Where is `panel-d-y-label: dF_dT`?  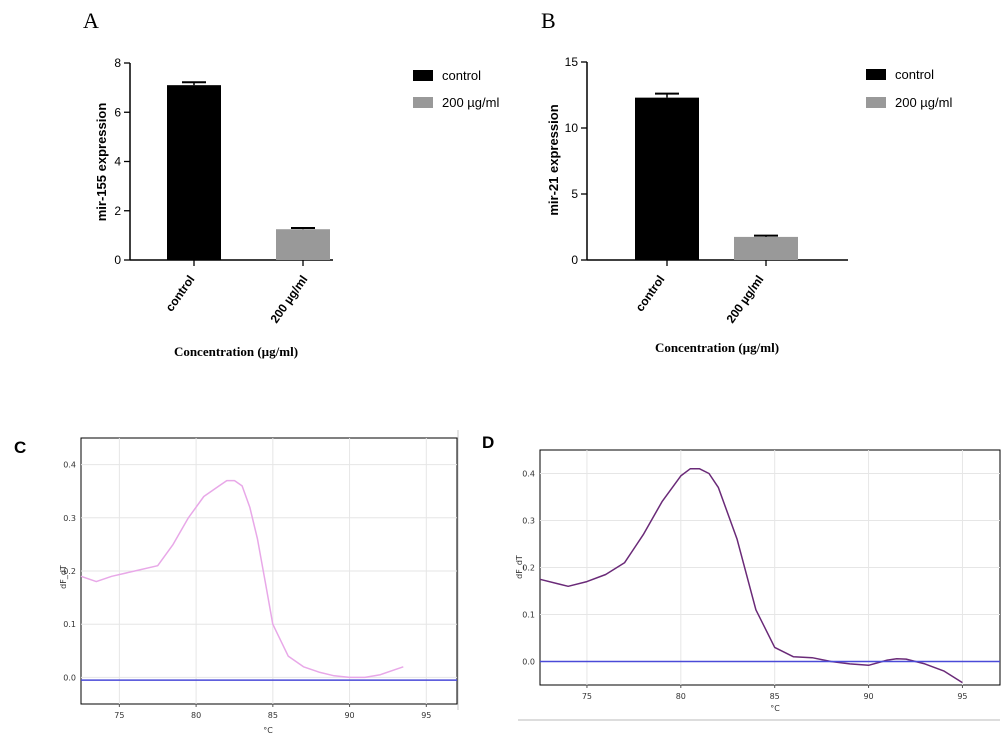 panel-d-y-label: dF_dT is located at coordinates (519, 567).